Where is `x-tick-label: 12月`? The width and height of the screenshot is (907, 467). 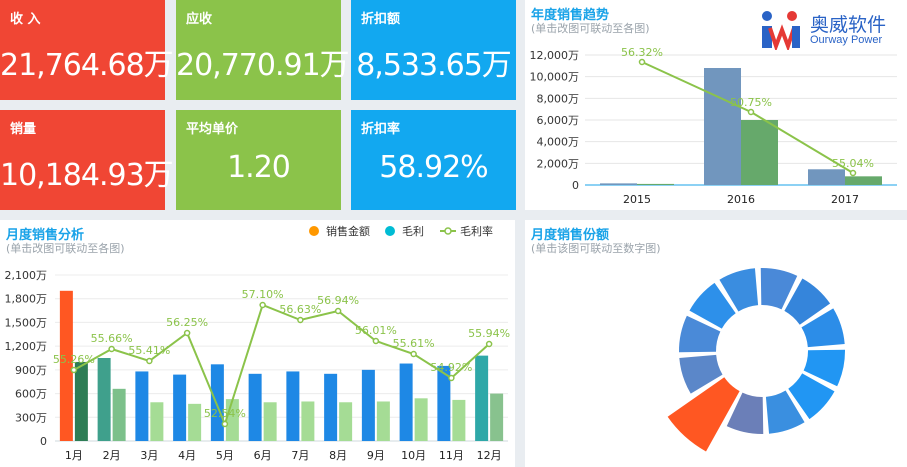 x-tick-label: 12月 is located at coordinates (489, 455).